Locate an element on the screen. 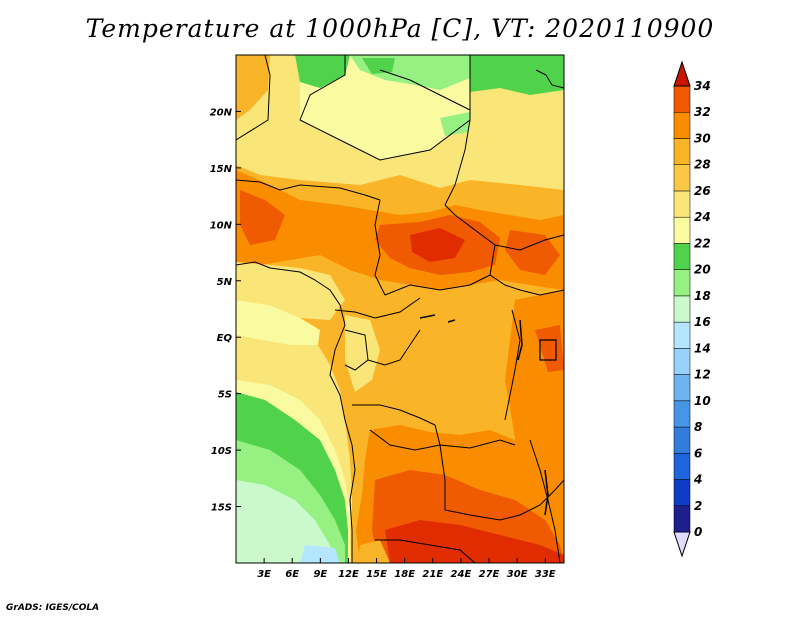  colorbar-label: 28 is located at coordinates (702, 165).